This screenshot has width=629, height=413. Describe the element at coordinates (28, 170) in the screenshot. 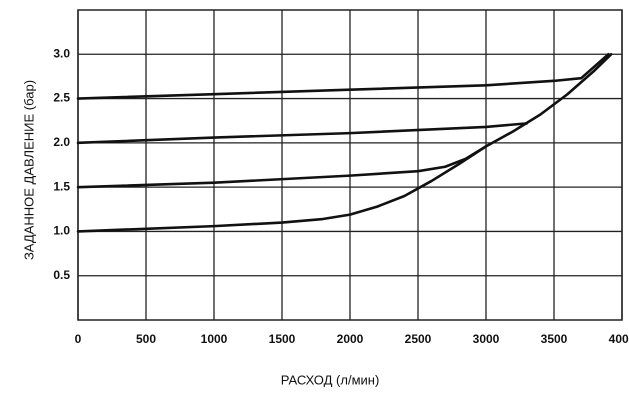

I see `y-axis-label: ЗАДАННОЕ ДАВЛЕНИЕ (бар)` at that location.